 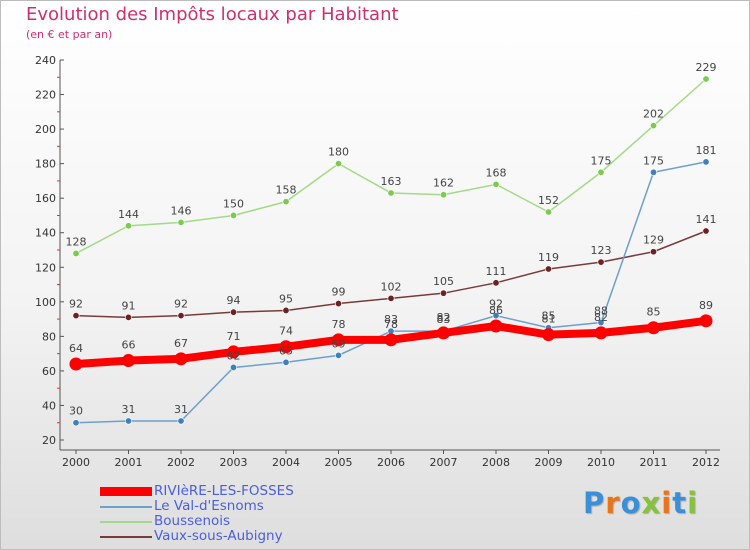 I want to click on x-tick-label: 2009, so click(x=549, y=462).